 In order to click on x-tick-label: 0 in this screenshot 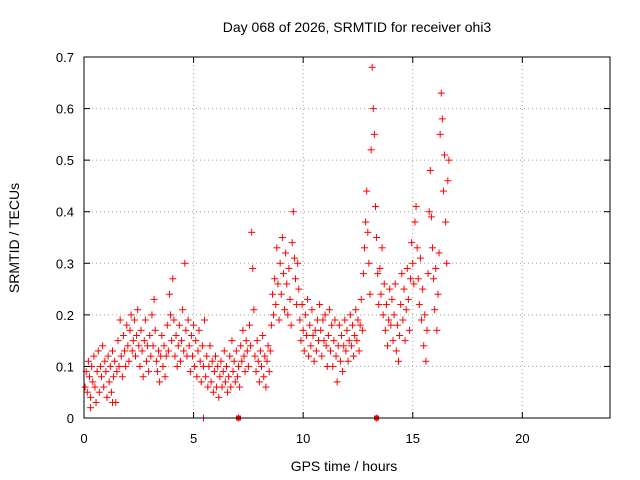, I will do `click(83, 438)`.